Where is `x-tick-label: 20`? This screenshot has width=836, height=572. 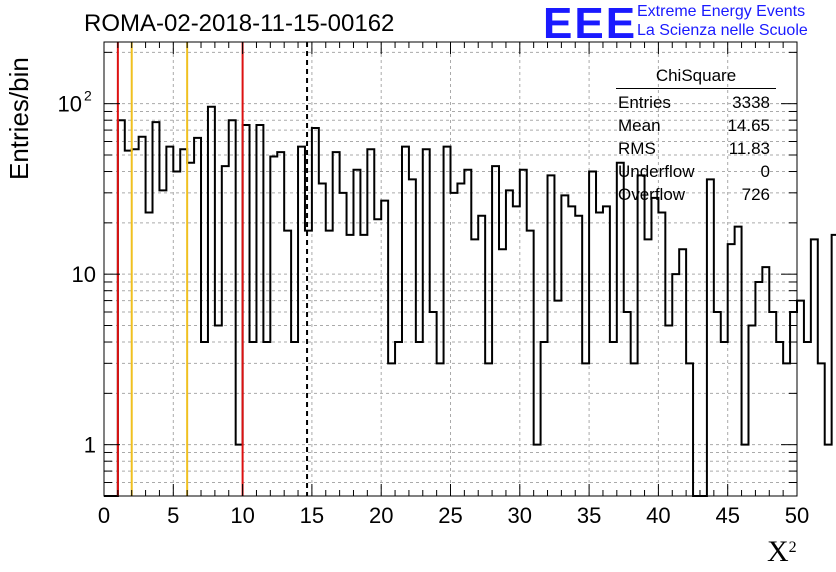
x-tick-label: 20 is located at coordinates (381, 515).